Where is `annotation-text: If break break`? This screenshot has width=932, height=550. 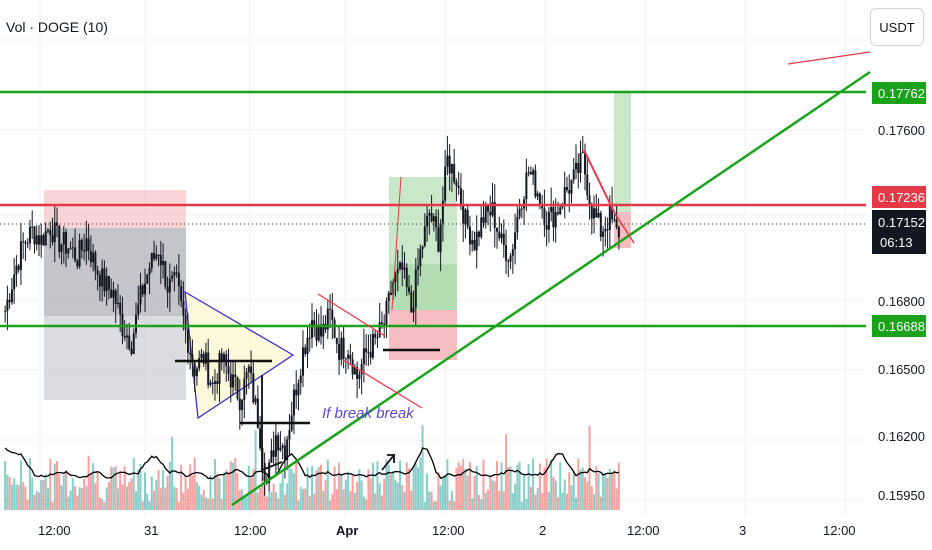 annotation-text: If break break is located at coordinates (368, 413).